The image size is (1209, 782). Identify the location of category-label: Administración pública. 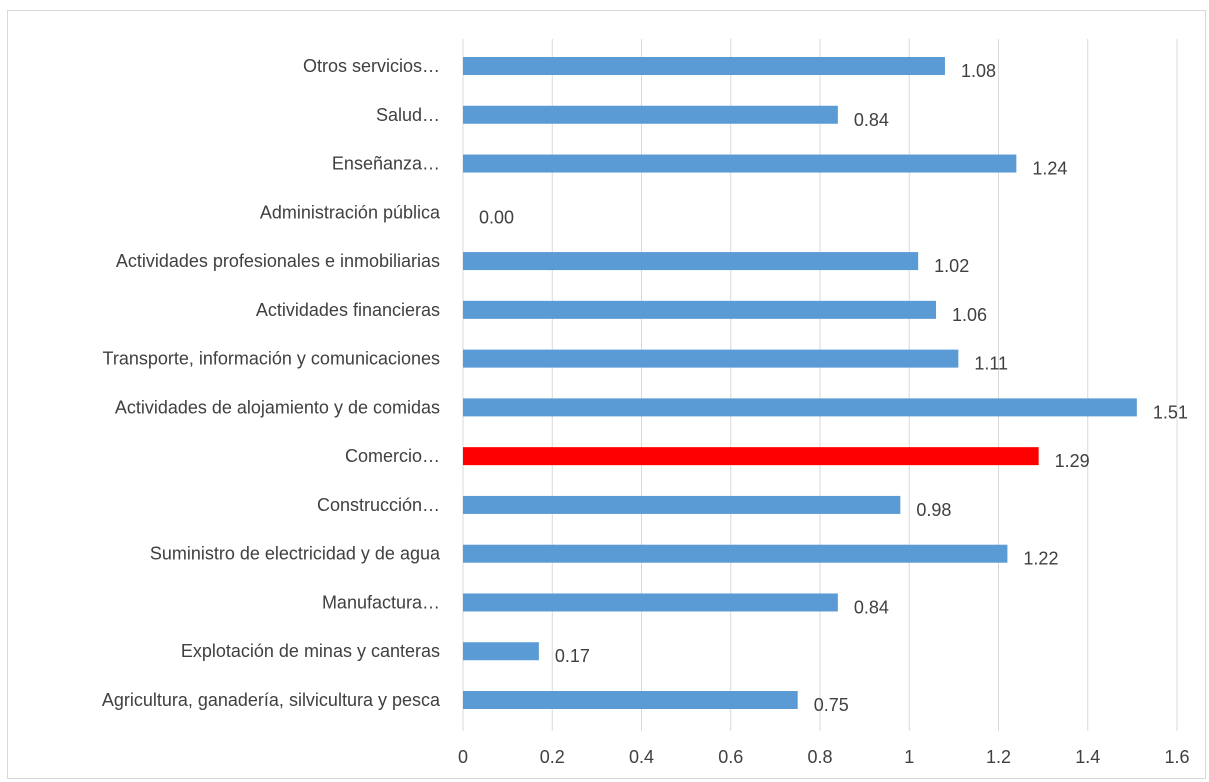
(350, 212).